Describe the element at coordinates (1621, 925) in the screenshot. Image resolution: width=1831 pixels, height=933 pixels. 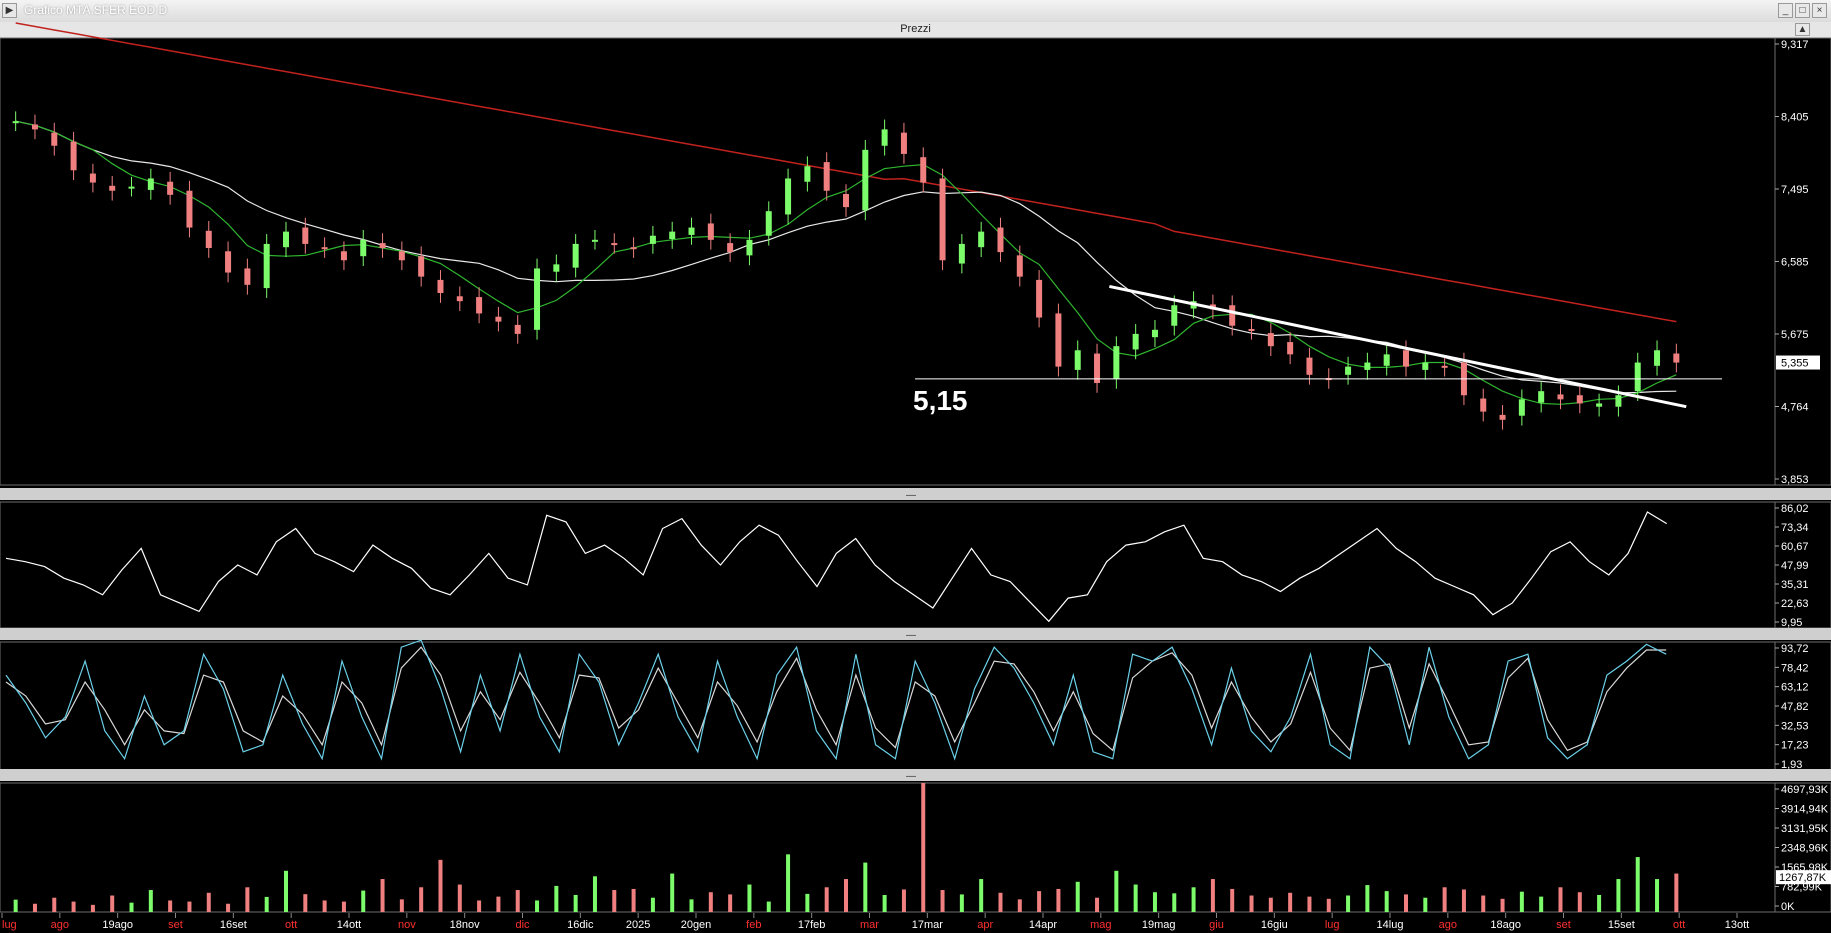
I see `x-tick-label: 15set` at that location.